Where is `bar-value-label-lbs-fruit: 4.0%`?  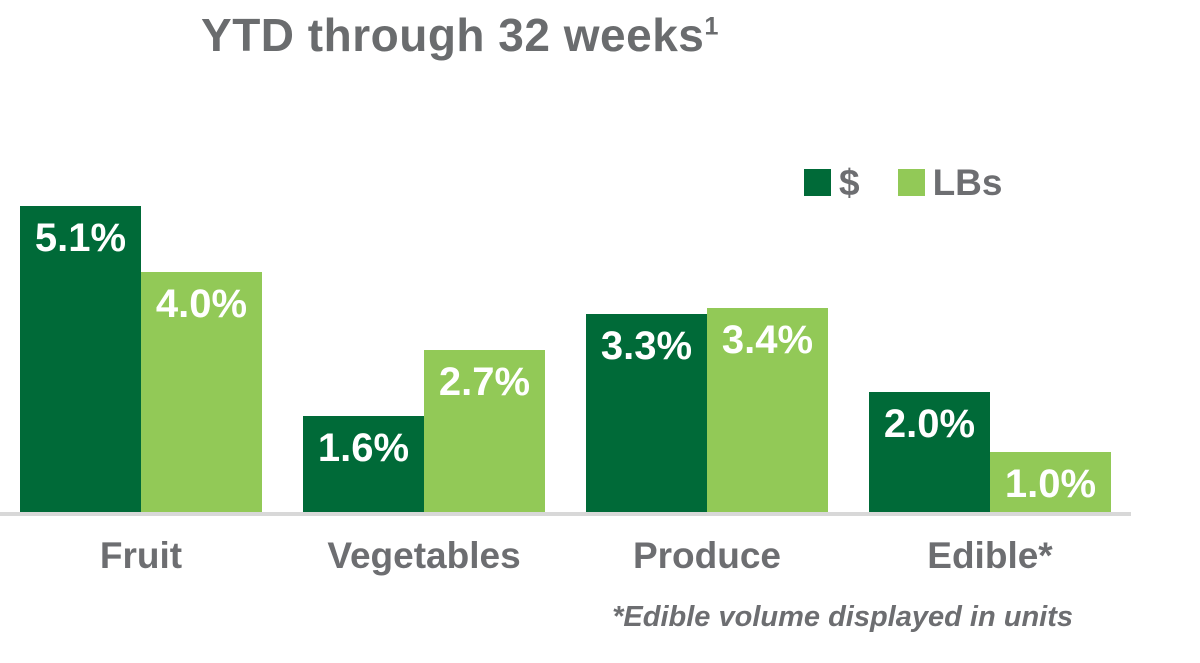 bar-value-label-lbs-fruit: 4.0% is located at coordinates (201, 304).